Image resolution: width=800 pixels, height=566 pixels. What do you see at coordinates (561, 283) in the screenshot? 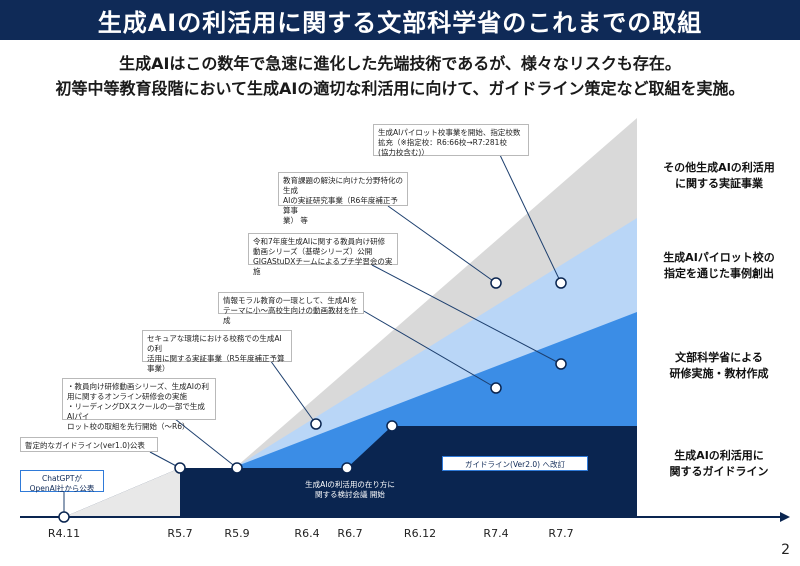
I see `milestone-dot-r7-7-pilot` at bounding box center [561, 283].